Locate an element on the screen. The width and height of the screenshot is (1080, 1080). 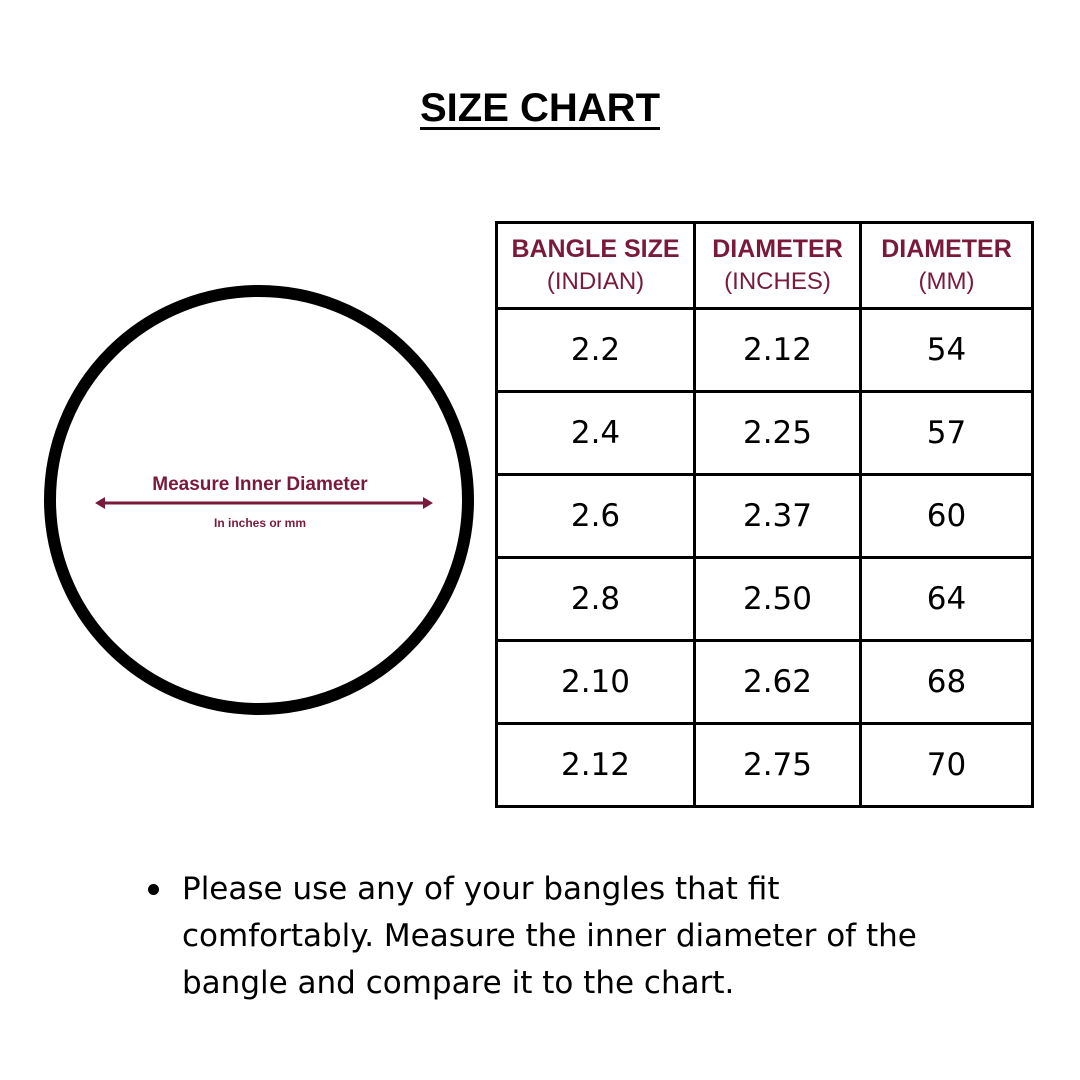
measure-sublabel: In inches or mm is located at coordinates (260, 523).